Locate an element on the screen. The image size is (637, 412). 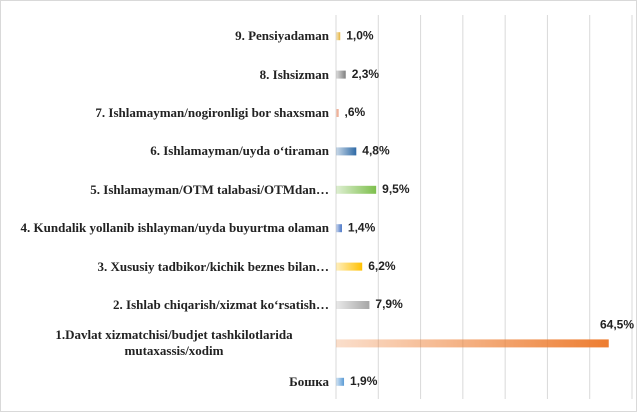
value-label: 2,3% is located at coordinates (366, 74).